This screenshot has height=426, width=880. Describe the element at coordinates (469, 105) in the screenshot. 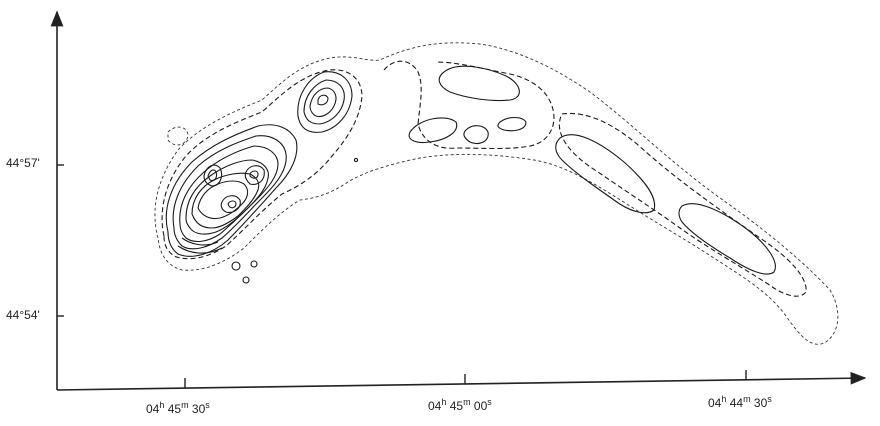

I see `bridge-dashed-contour` at that location.